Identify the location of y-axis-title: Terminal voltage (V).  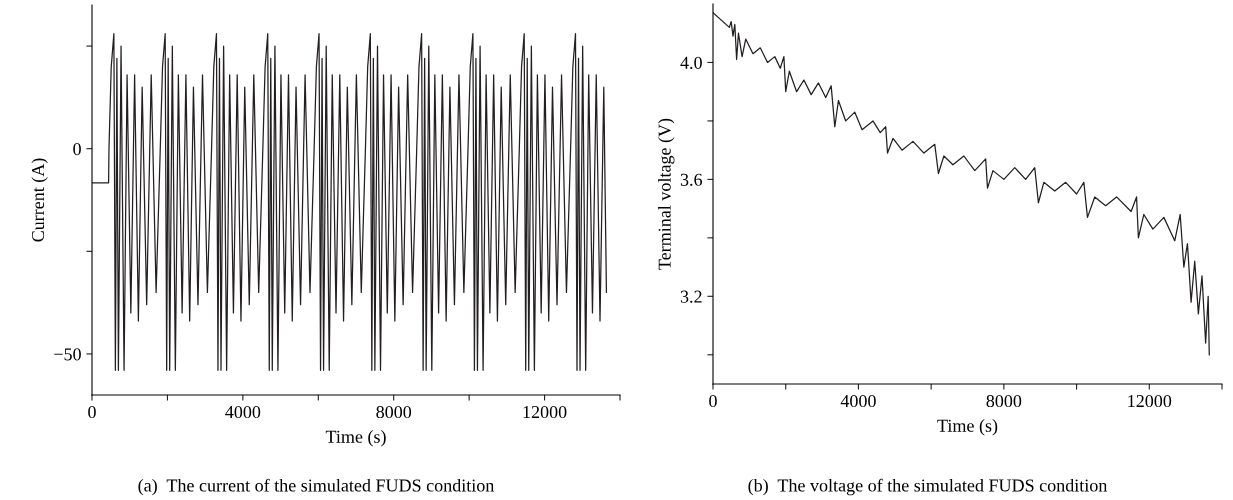
(666, 194).